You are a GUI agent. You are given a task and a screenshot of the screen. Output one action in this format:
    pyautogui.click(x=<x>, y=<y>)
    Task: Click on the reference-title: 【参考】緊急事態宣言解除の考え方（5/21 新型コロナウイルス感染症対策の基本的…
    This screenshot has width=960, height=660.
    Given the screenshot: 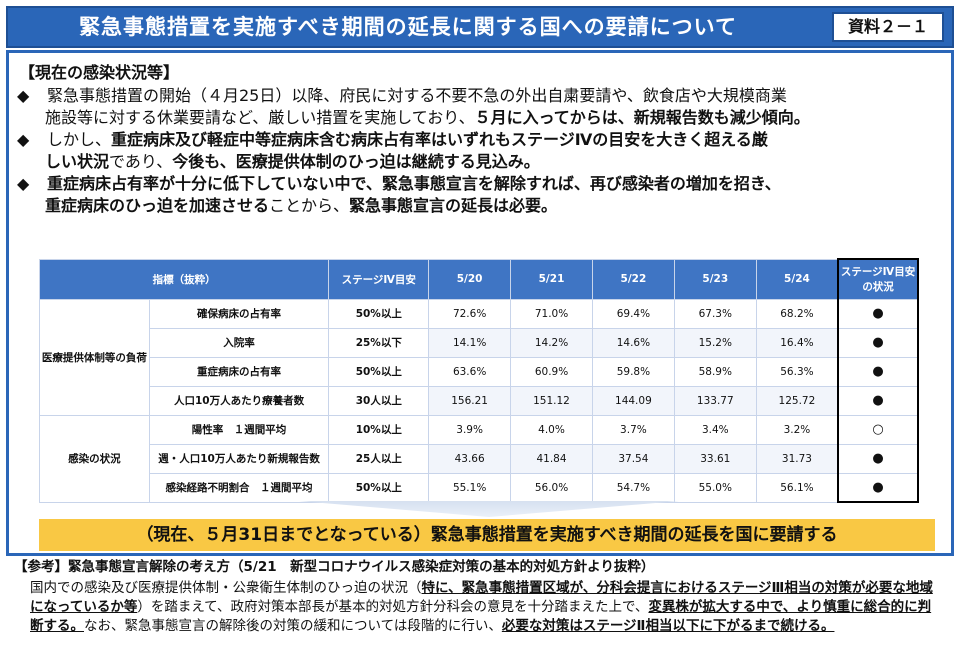 What is the action you would take?
    pyautogui.click(x=334, y=567)
    